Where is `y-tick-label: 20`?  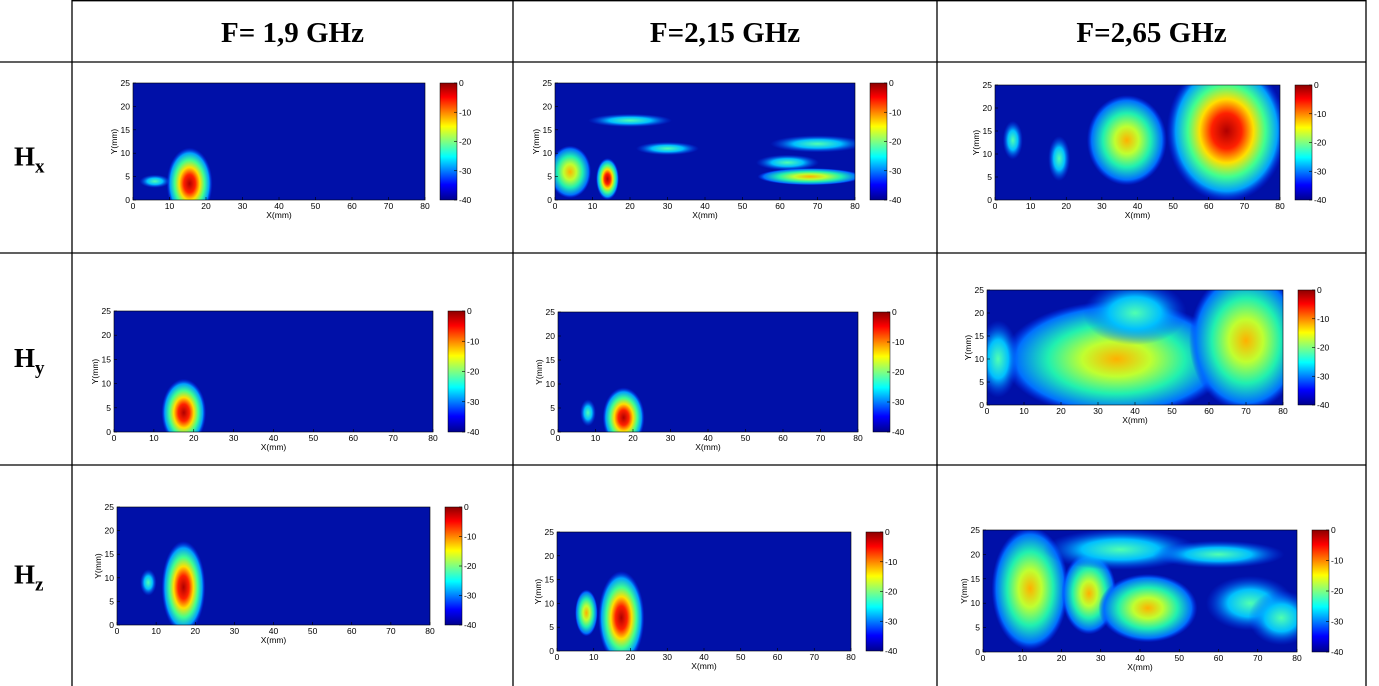
y-tick-label: 20 is located at coordinates (551, 336).